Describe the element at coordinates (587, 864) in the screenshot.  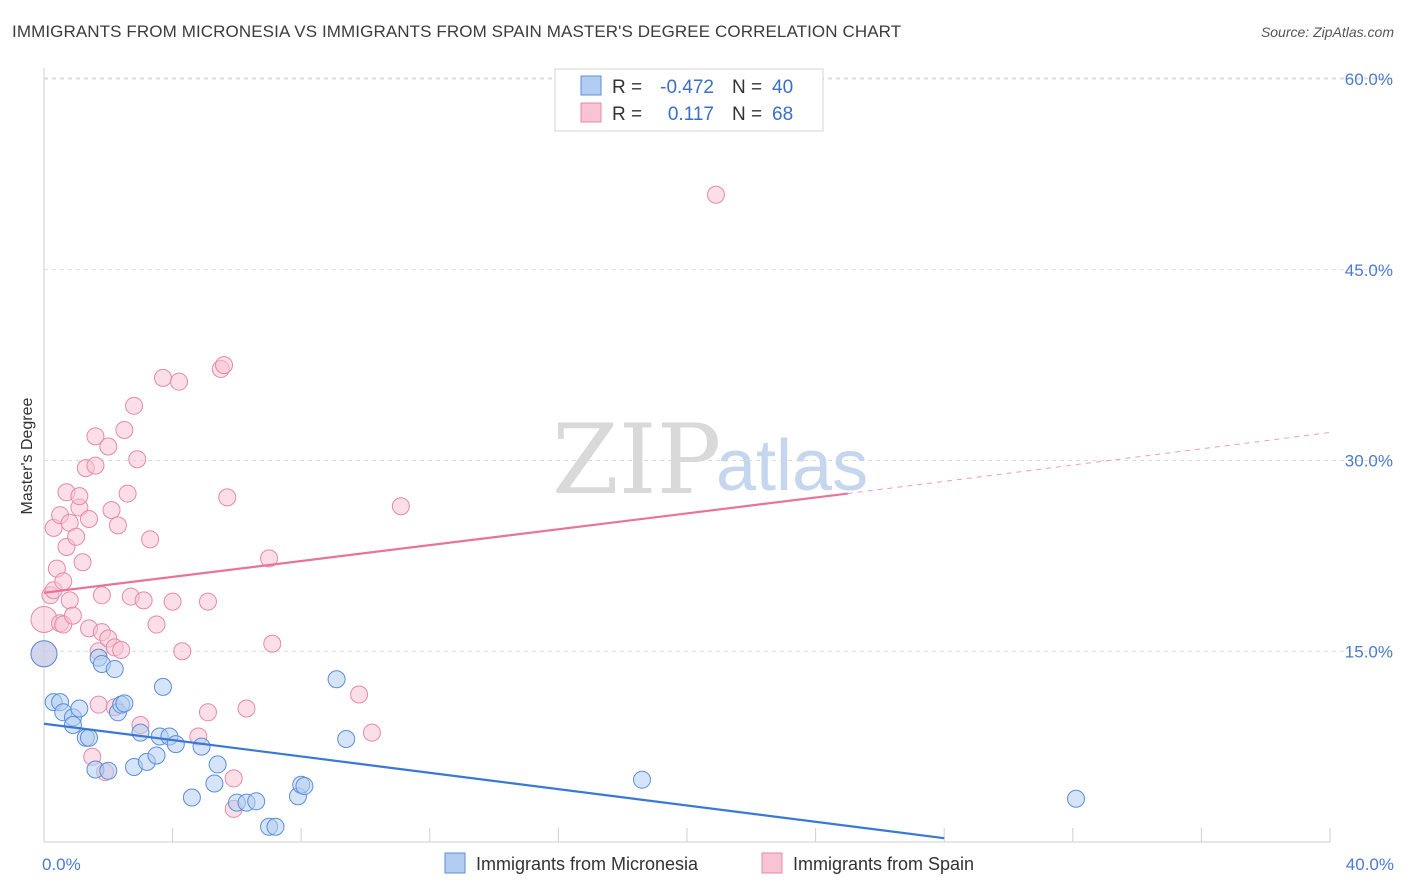
I see `bottom-legend-label-micronesia: Immigrants from Micronesia` at that location.